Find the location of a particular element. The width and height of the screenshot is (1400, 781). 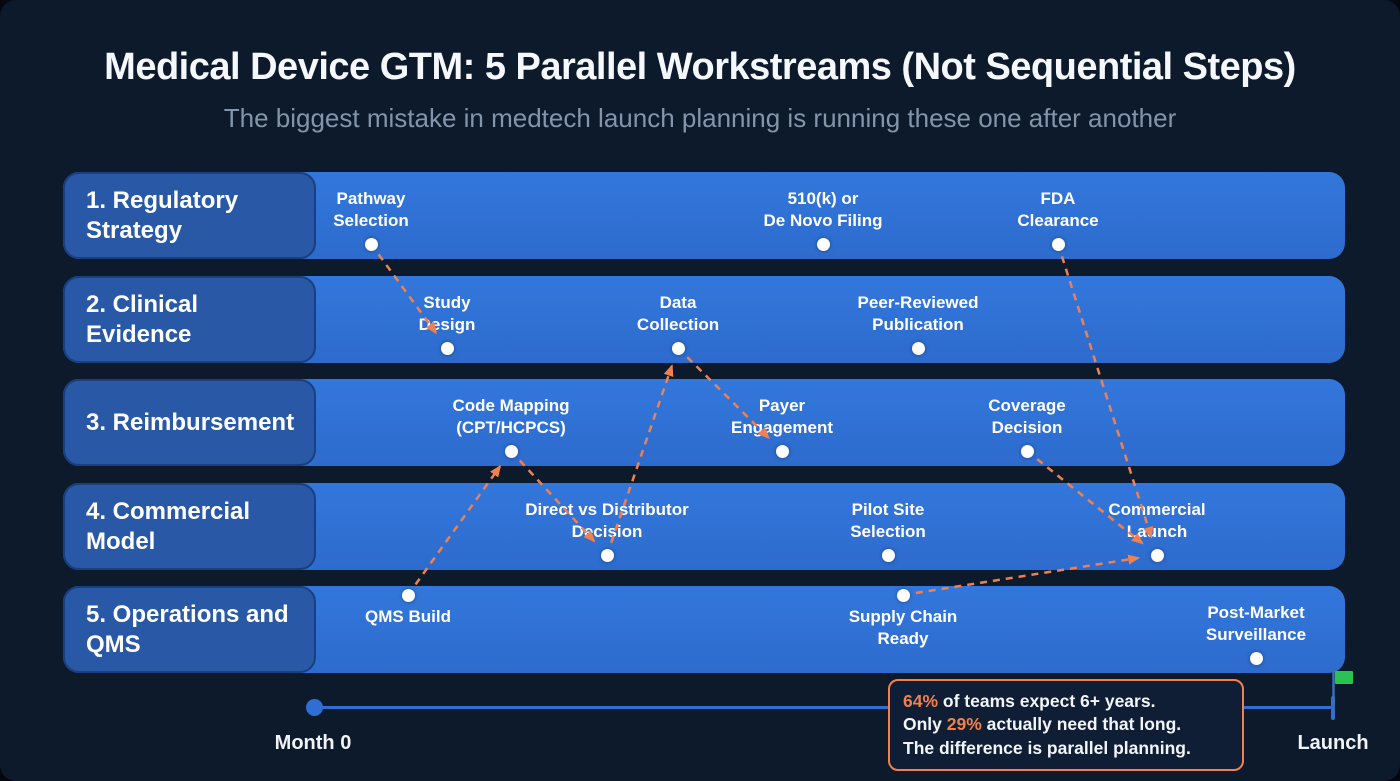

timeline-start-dot is located at coordinates (314, 707).